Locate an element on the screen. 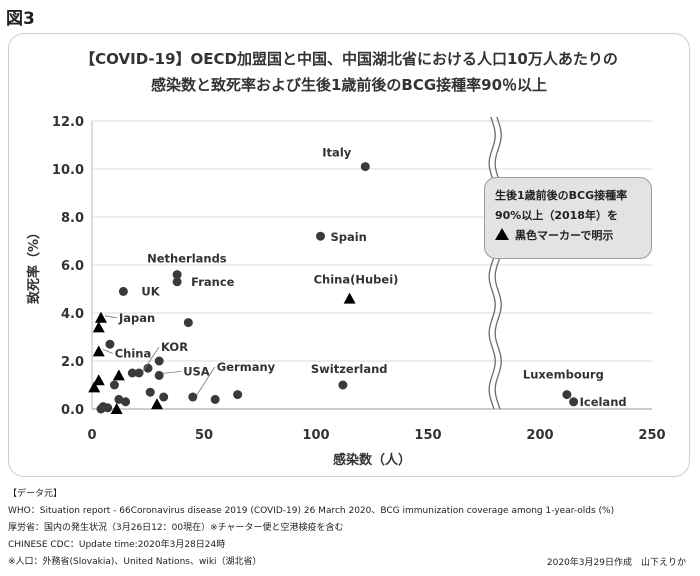 The width and height of the screenshot is (700, 576). x-tick-label: 100 is located at coordinates (315, 435).